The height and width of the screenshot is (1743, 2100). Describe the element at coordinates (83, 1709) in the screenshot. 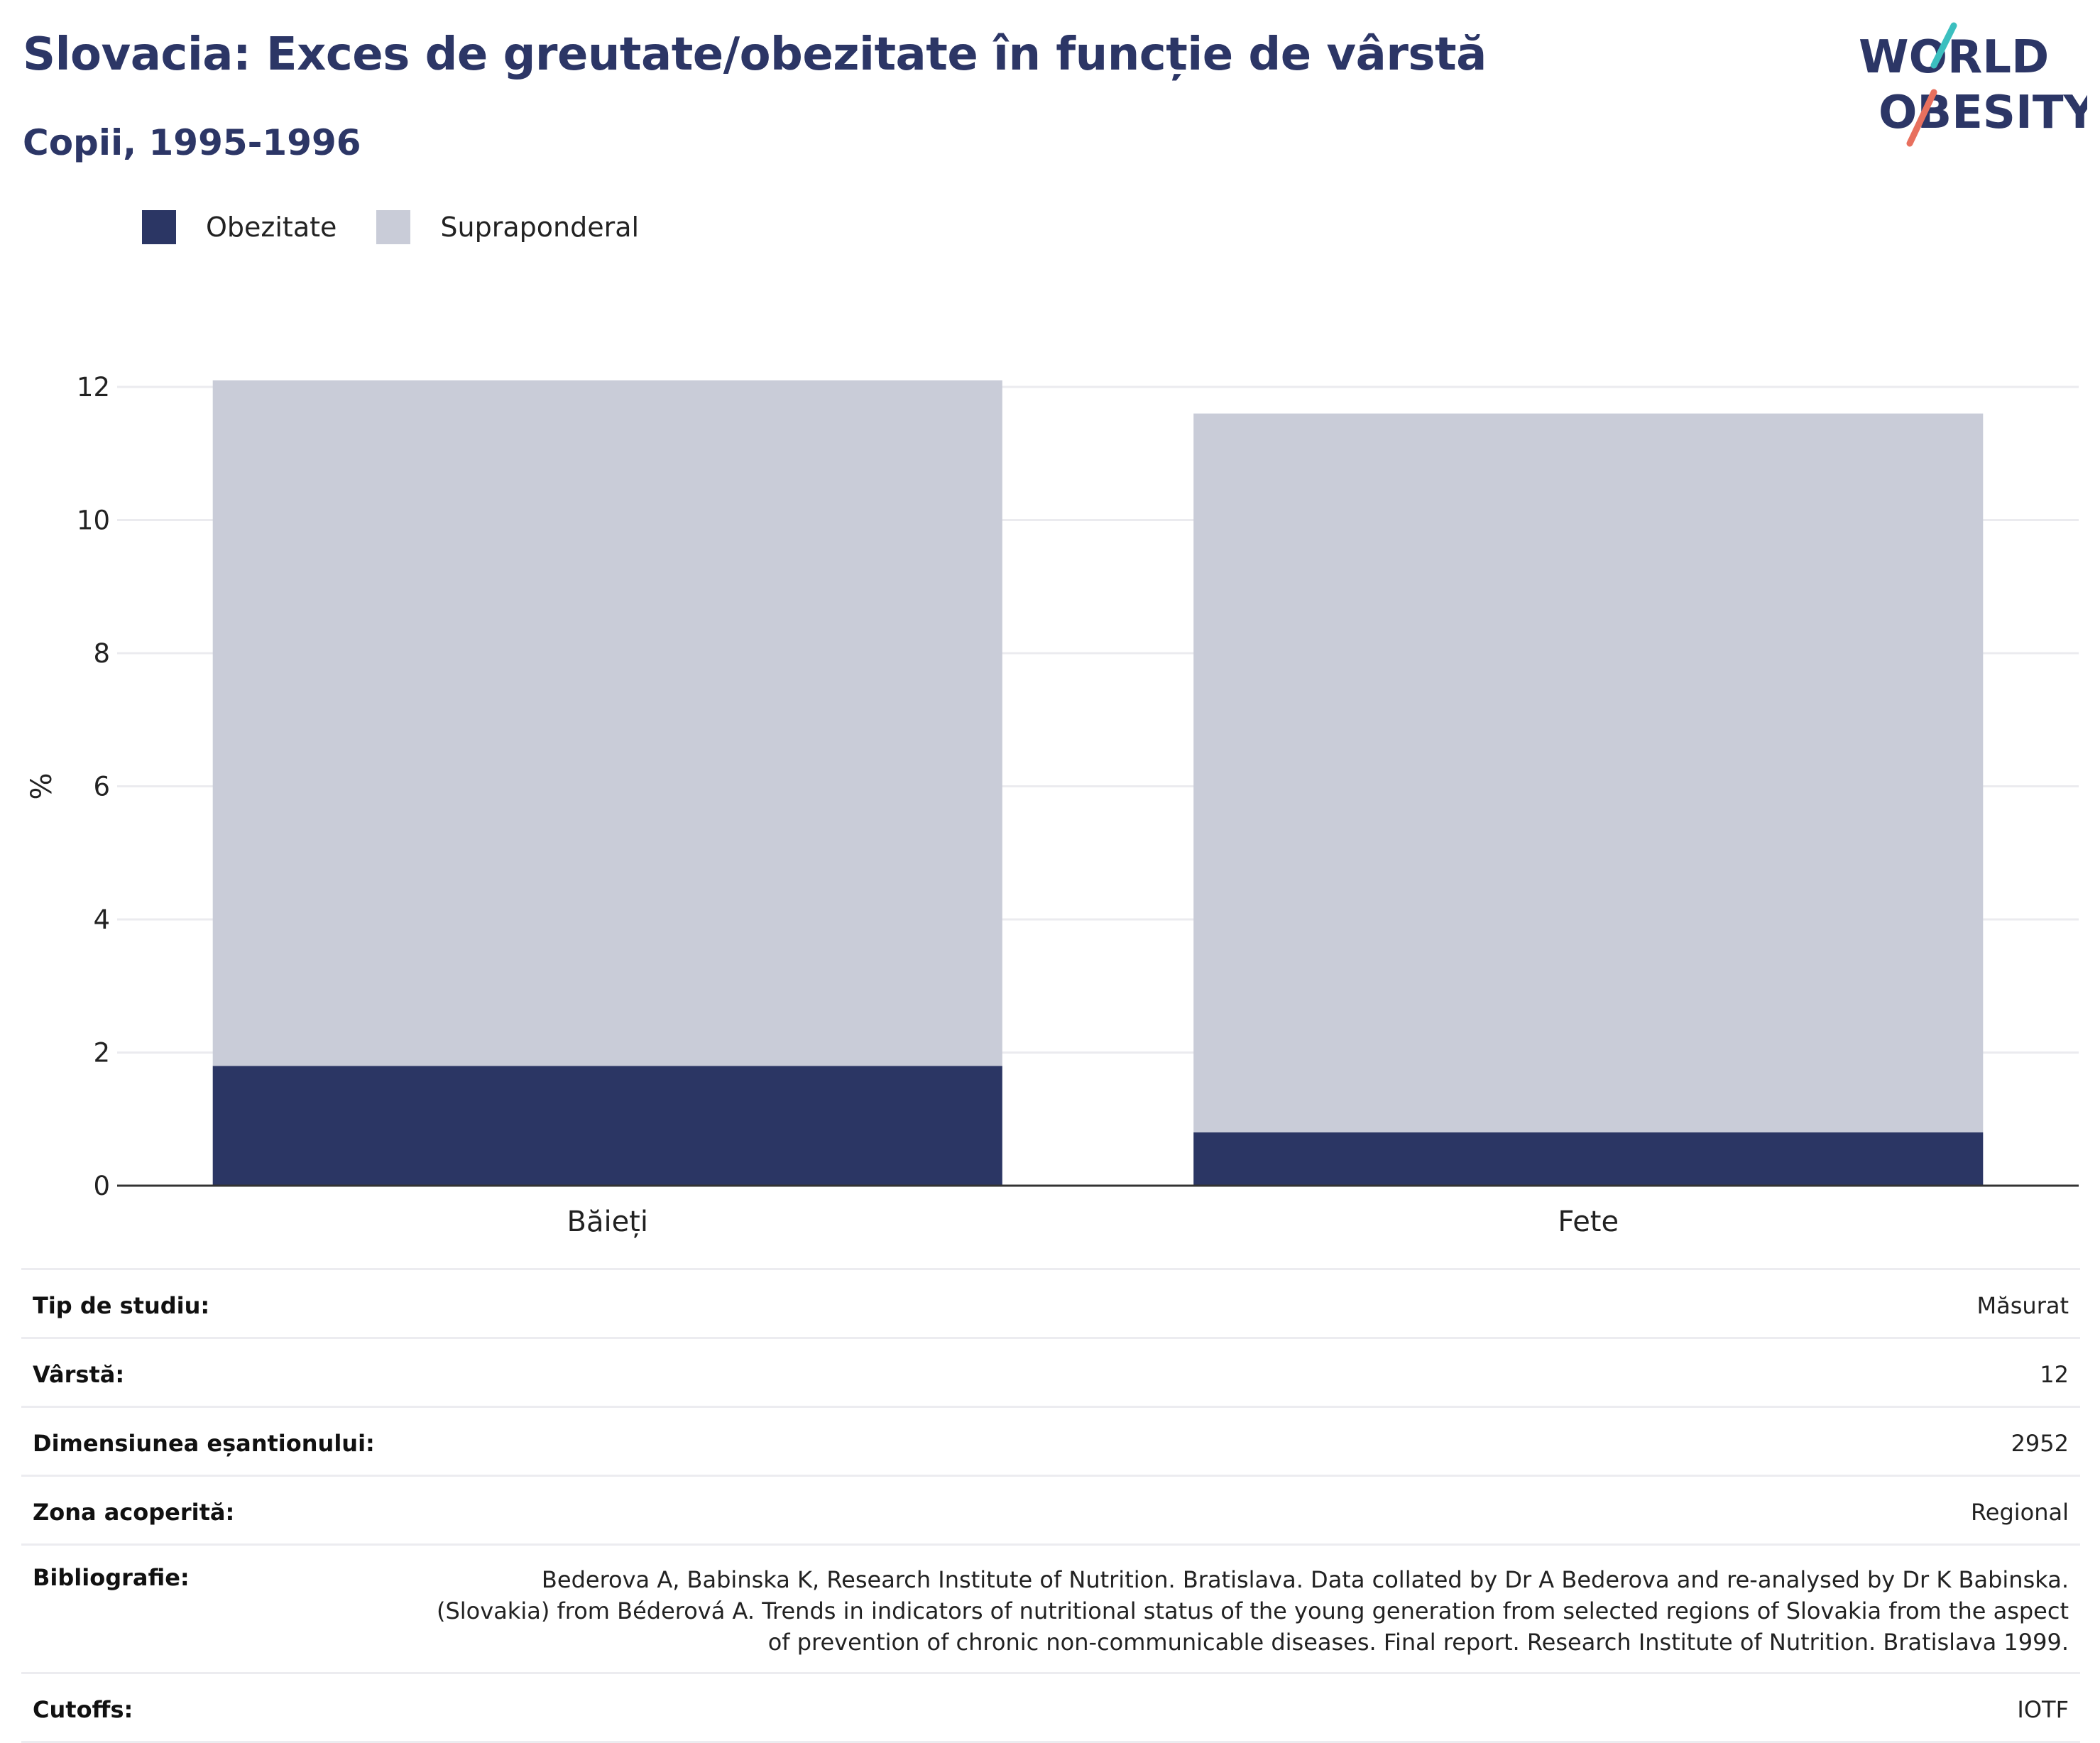

I see `meta-label: Cutoffs:` at that location.